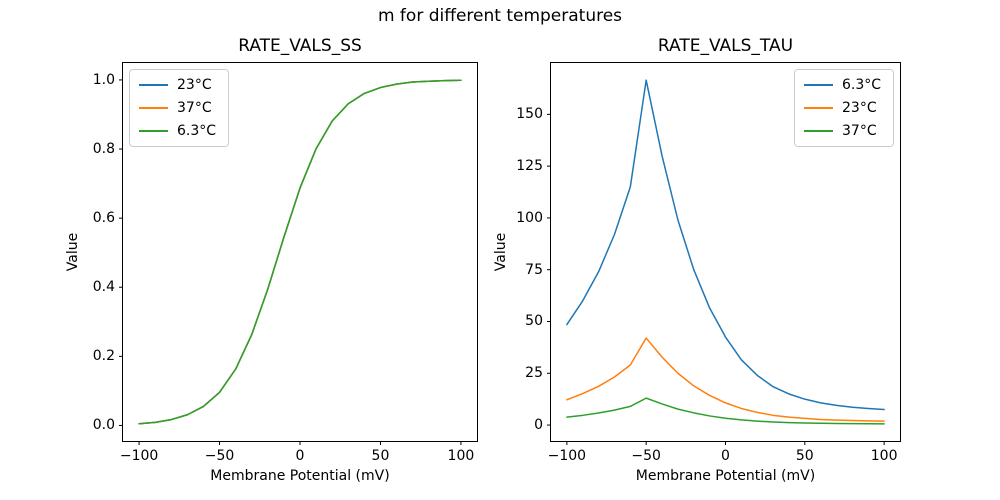 The height and width of the screenshot is (500, 1000). What do you see at coordinates (103, 218) in the screenshot?
I see `y-tick-label: 0.6` at bounding box center [103, 218].